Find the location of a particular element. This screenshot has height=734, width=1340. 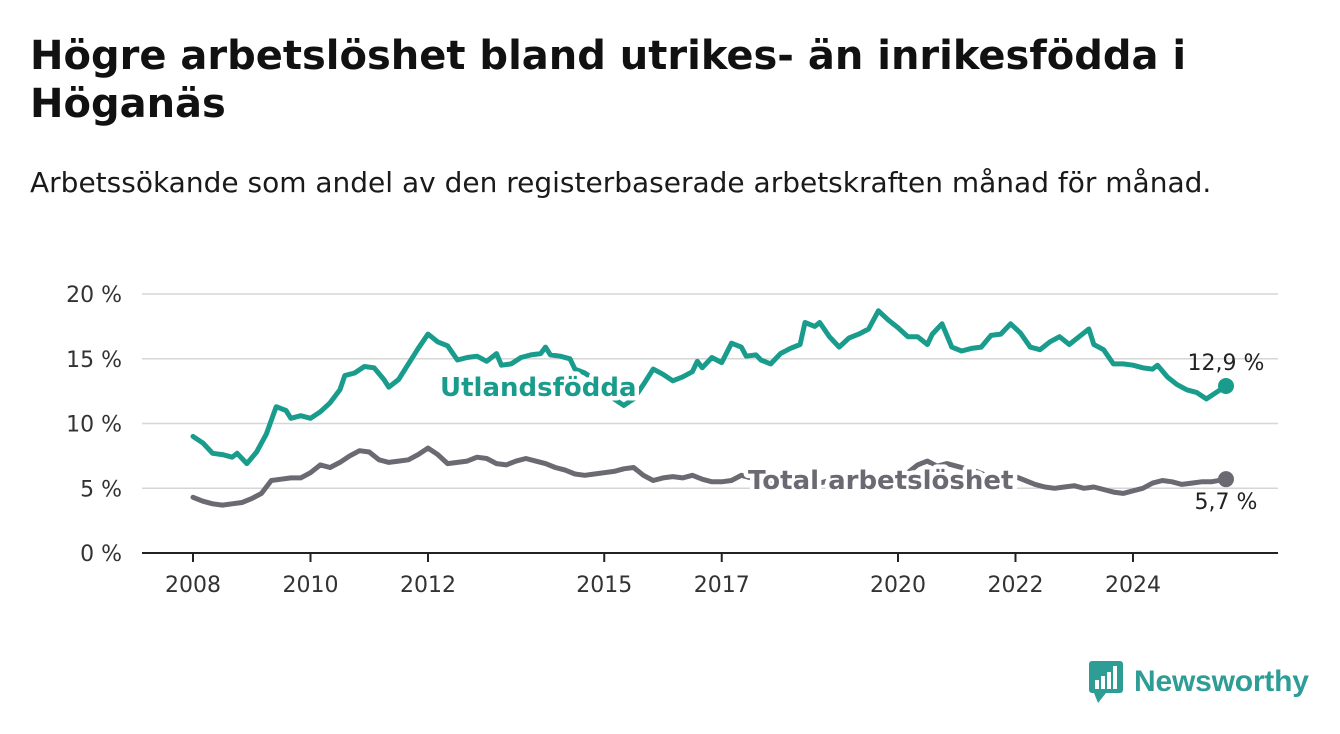

y-tick-label: 10 % is located at coordinates (94, 425).